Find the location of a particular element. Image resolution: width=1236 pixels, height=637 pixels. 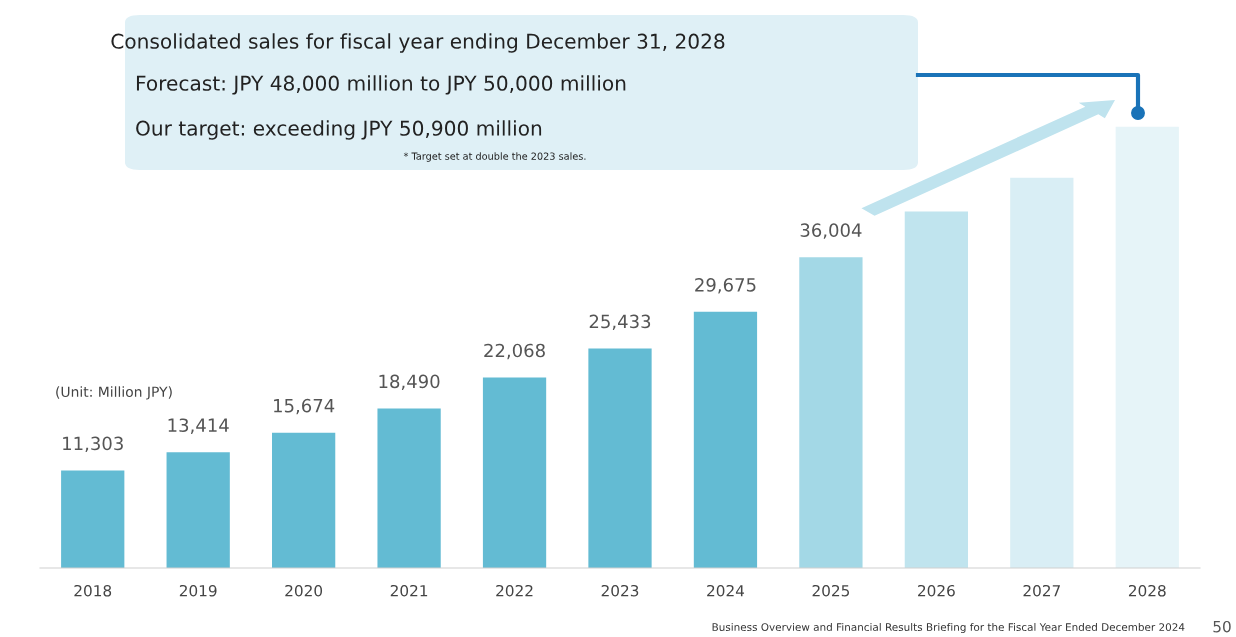

data-label: 15,674 is located at coordinates (304, 406).